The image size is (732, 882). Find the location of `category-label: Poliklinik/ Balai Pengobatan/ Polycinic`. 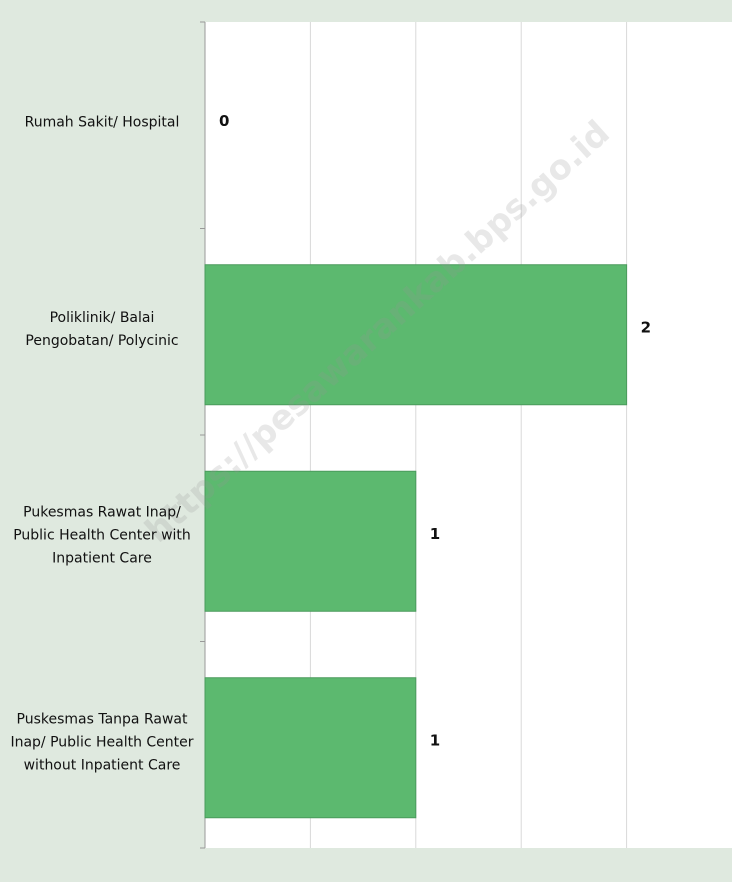

category-label: Poliklinik/ Balai Pengobatan/ Polycinic is located at coordinates (102, 329).